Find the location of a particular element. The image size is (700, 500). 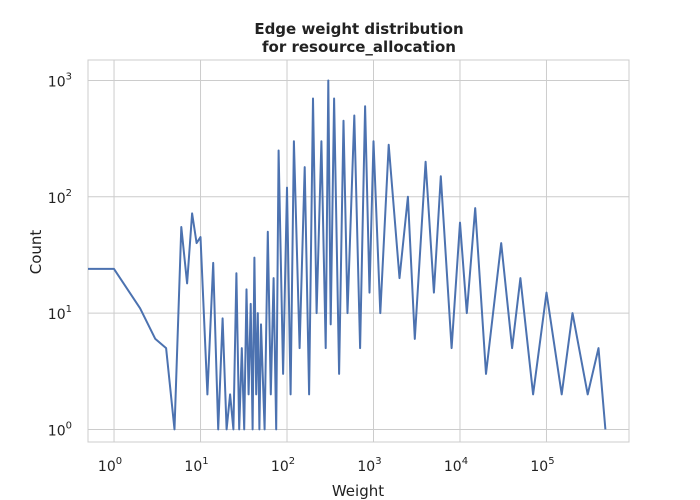

chart-title-line-1: Edge weight distribution is located at coordinates (358, 29).